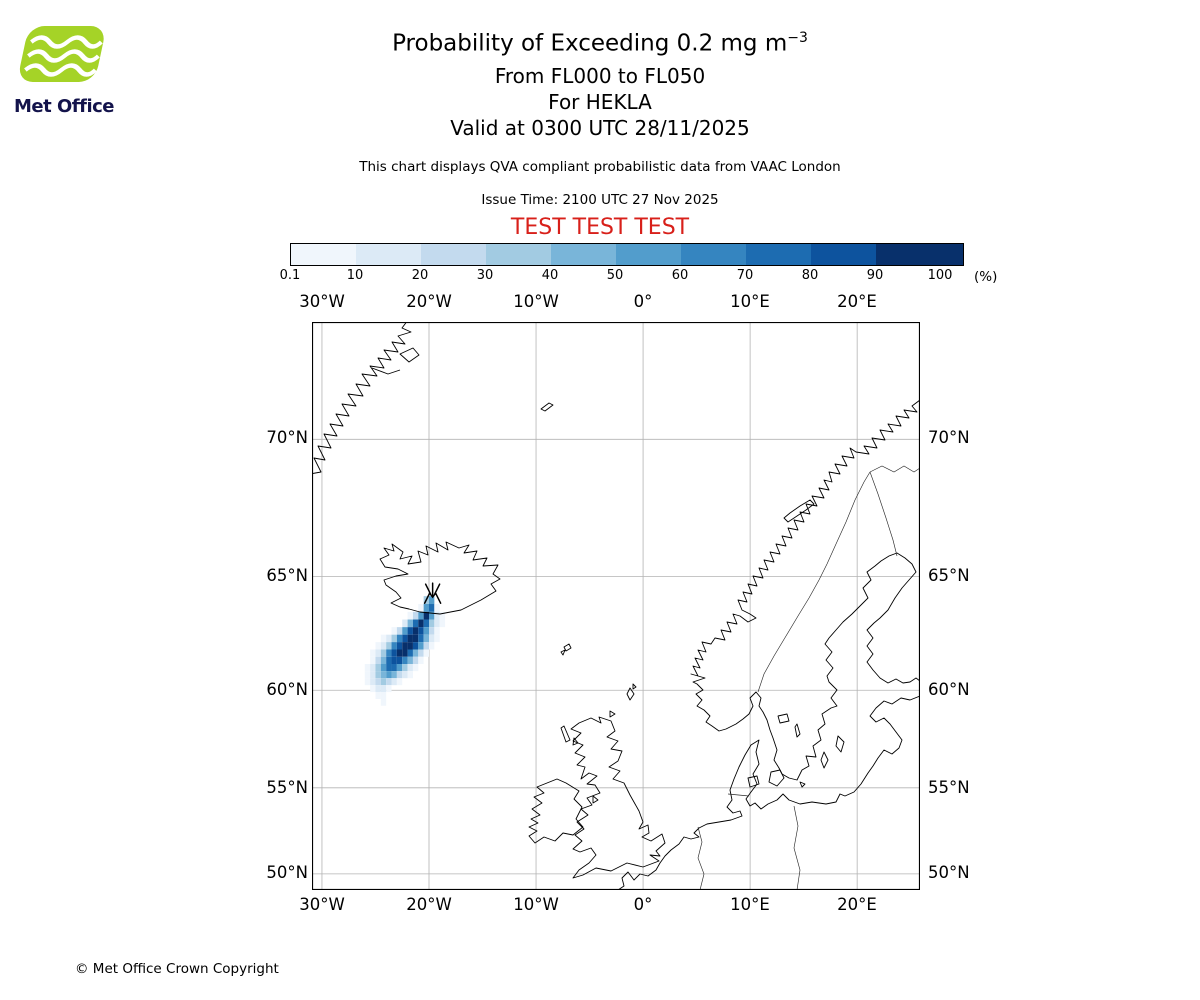 The height and width of the screenshot is (1000, 1200). I want to click on x-tick-bottom-30w: 30°W, so click(322, 904).